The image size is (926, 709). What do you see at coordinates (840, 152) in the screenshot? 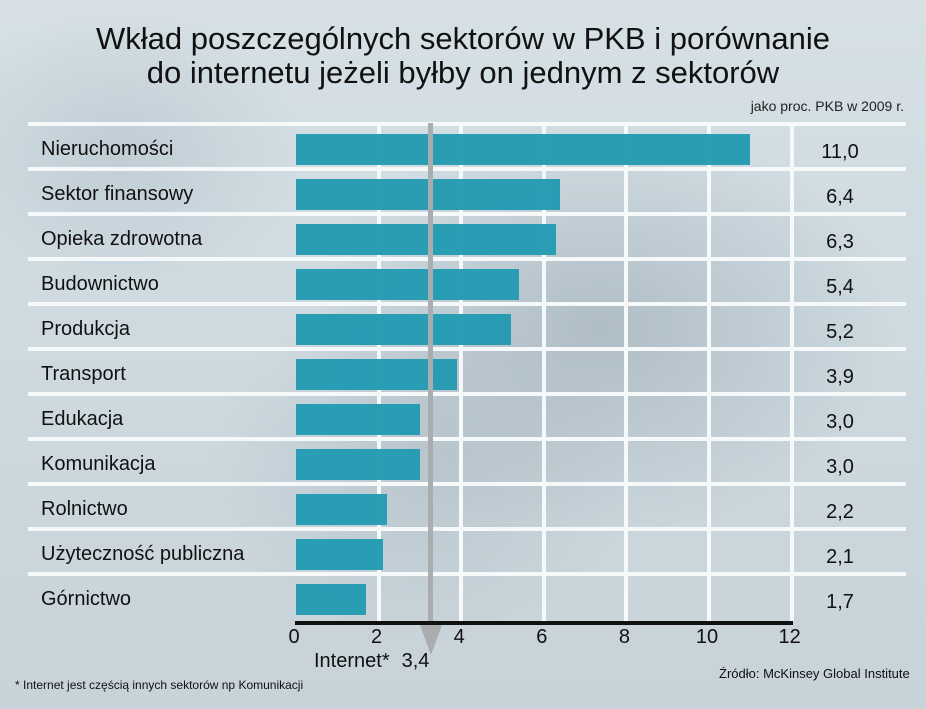
I see `value-label: 11,0` at bounding box center [840, 152].